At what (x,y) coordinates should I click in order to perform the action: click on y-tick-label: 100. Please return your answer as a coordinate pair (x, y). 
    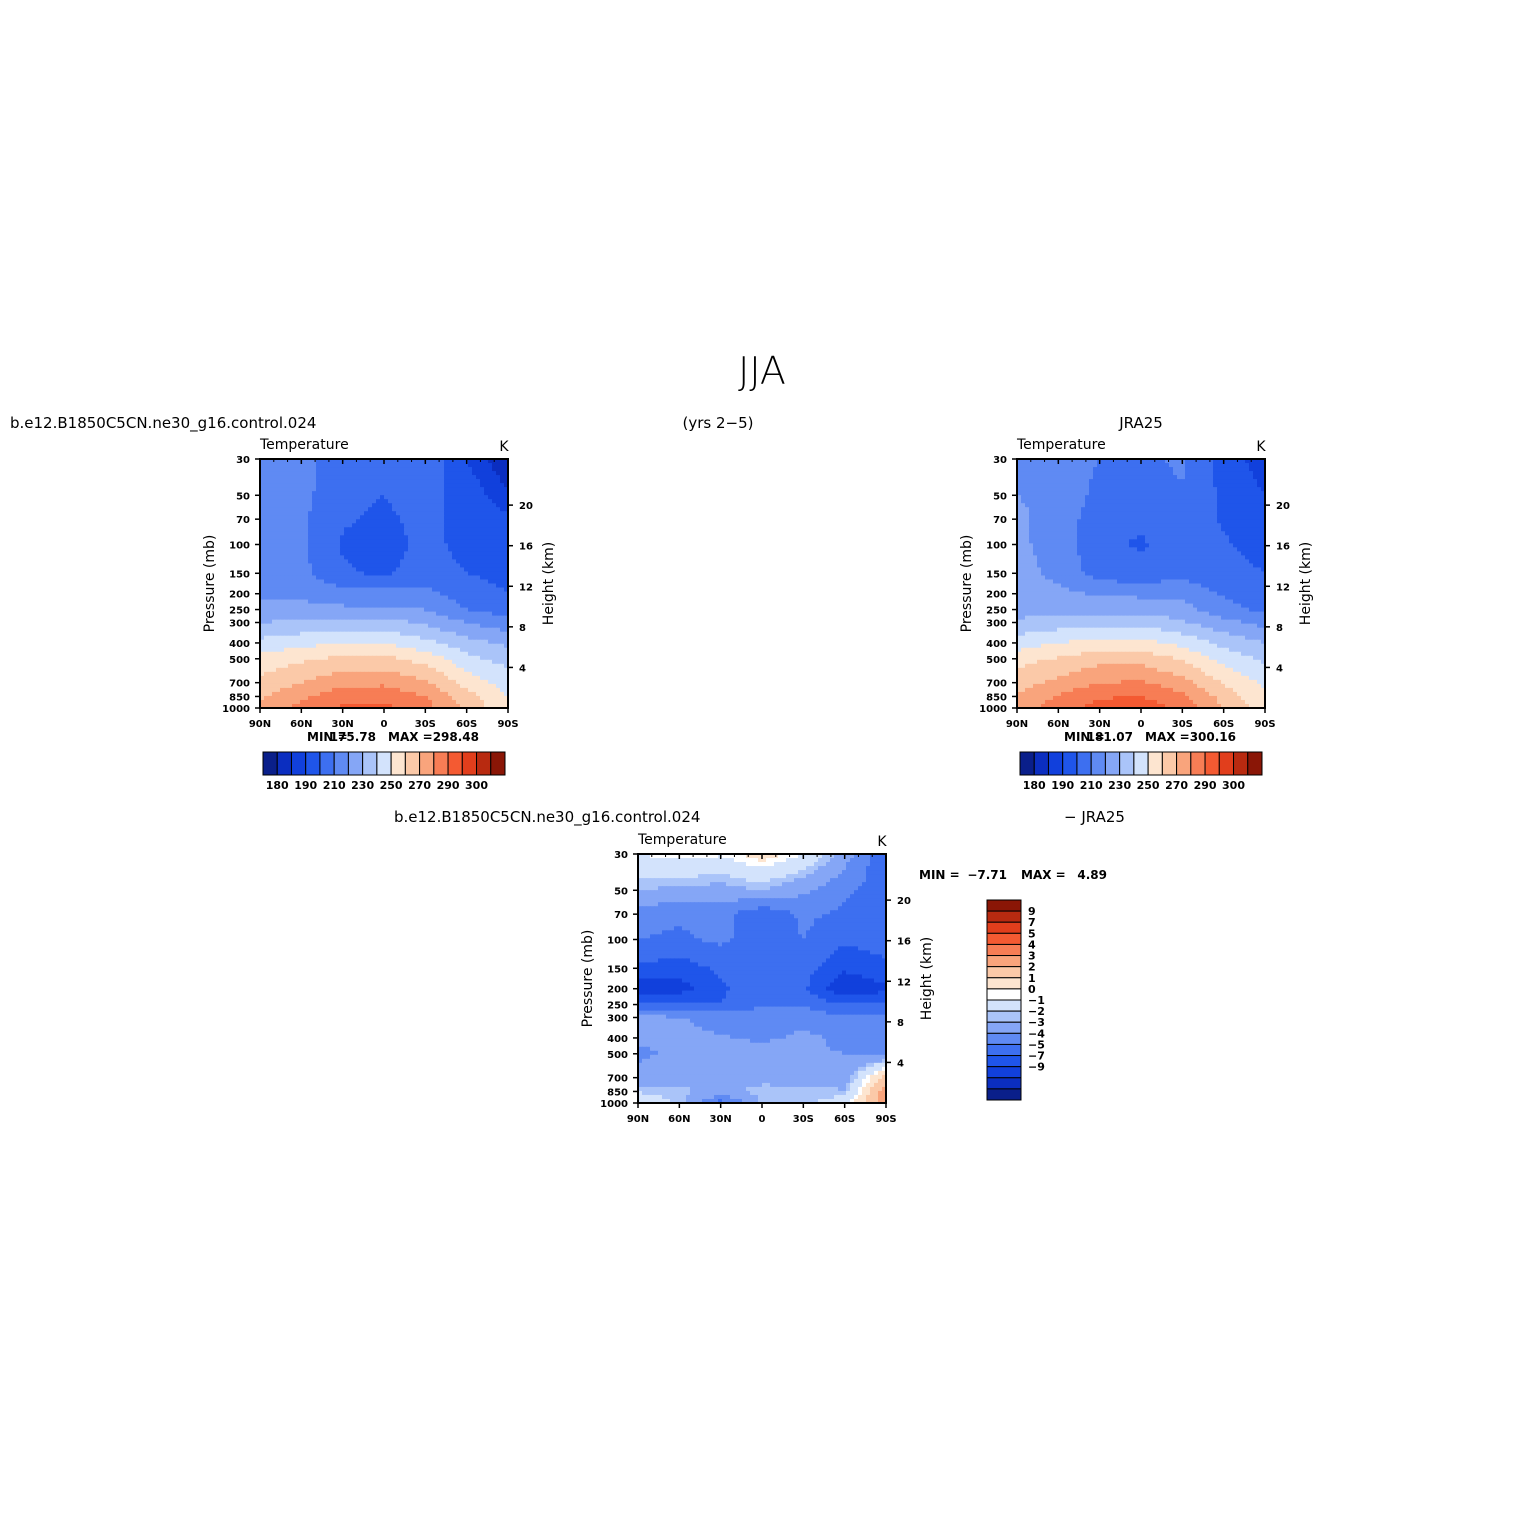
    Looking at the image, I should click on (239, 545).